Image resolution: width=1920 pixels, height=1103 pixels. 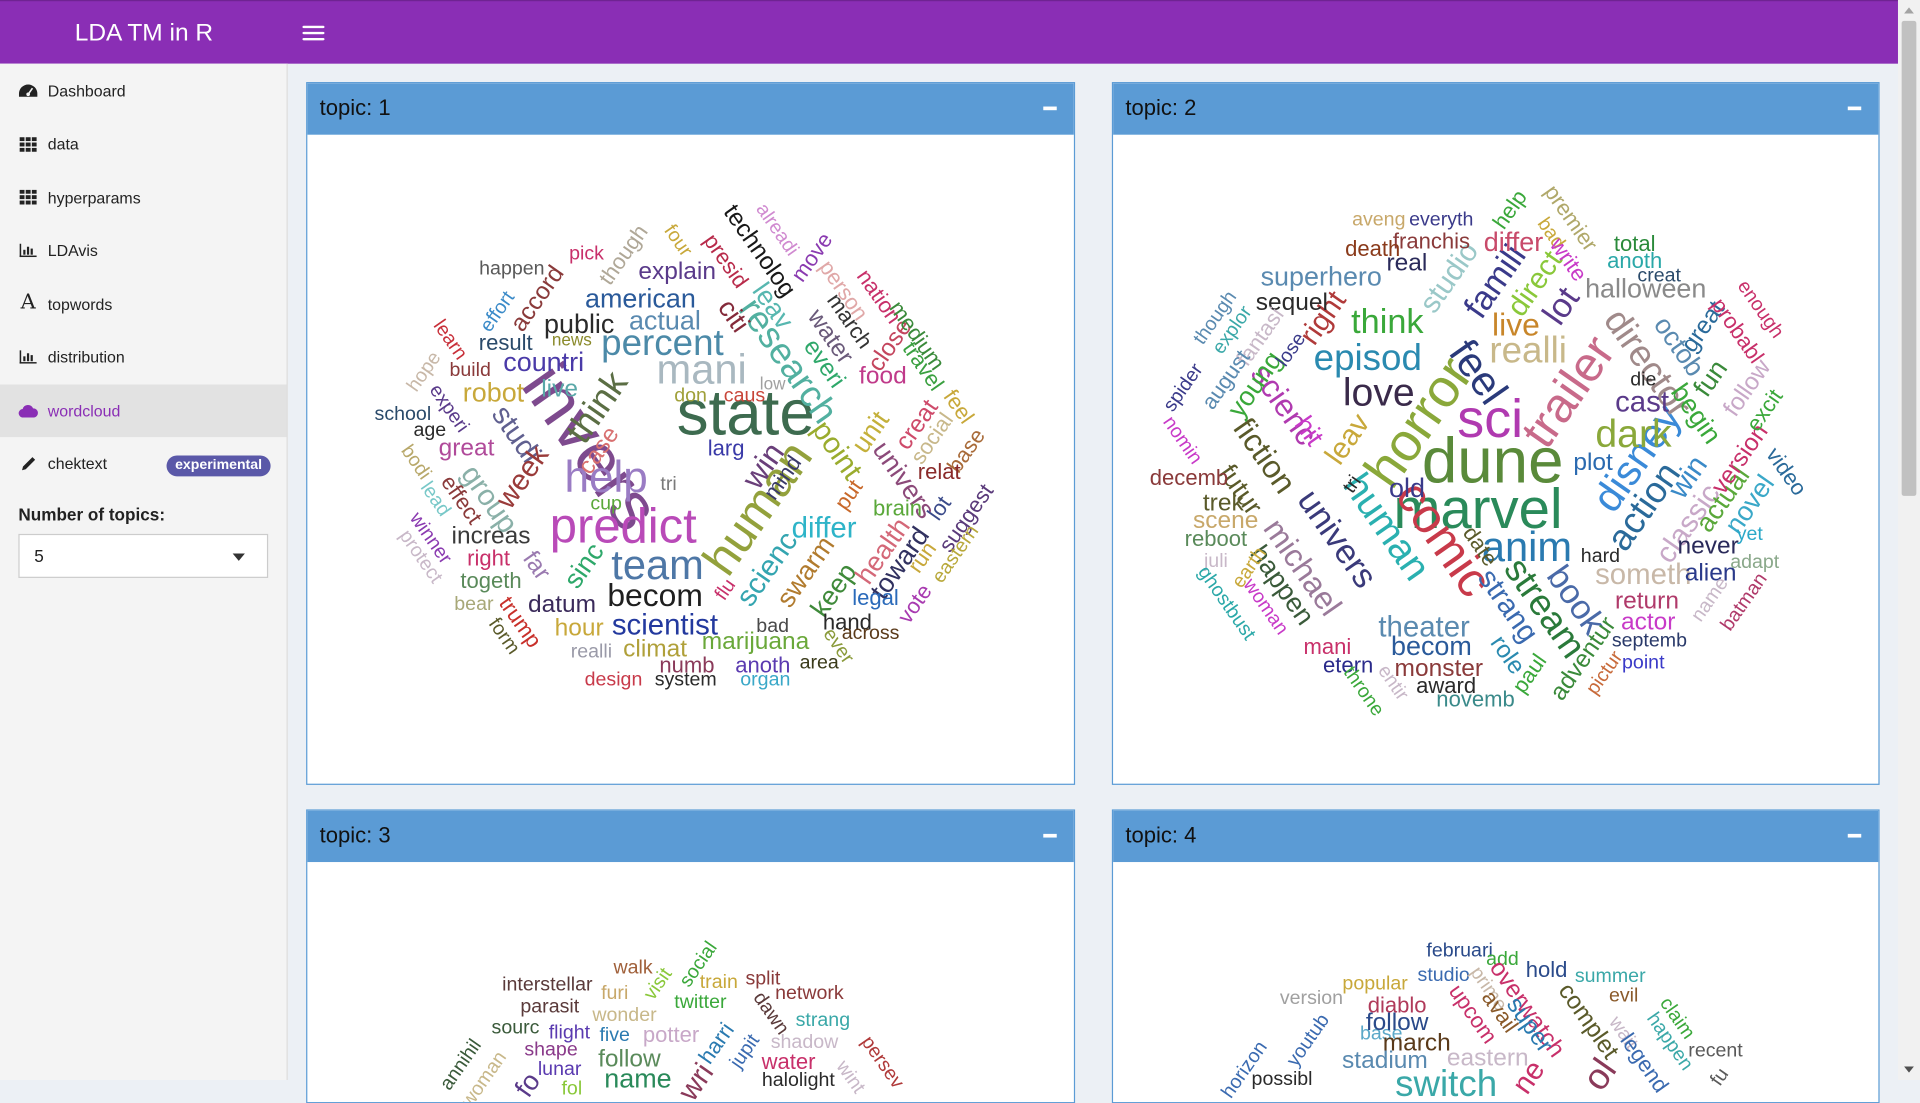 I want to click on cloud-word: five, so click(x=614, y=1035).